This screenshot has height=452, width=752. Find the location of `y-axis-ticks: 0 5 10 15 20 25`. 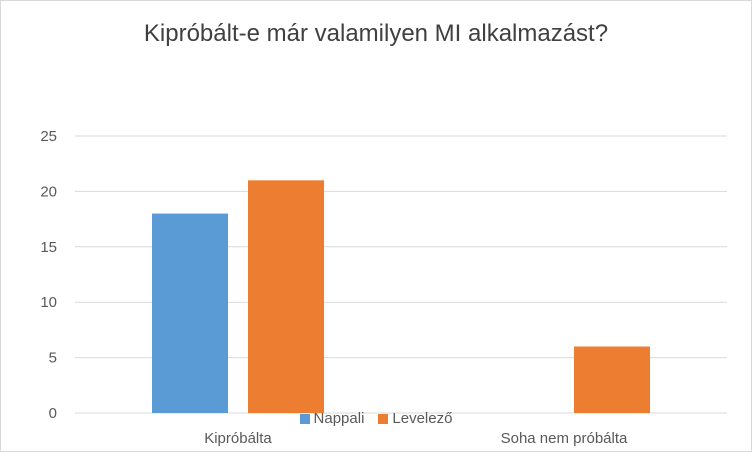

y-axis-ticks: 0 5 10 15 20 25 is located at coordinates (48, 275).